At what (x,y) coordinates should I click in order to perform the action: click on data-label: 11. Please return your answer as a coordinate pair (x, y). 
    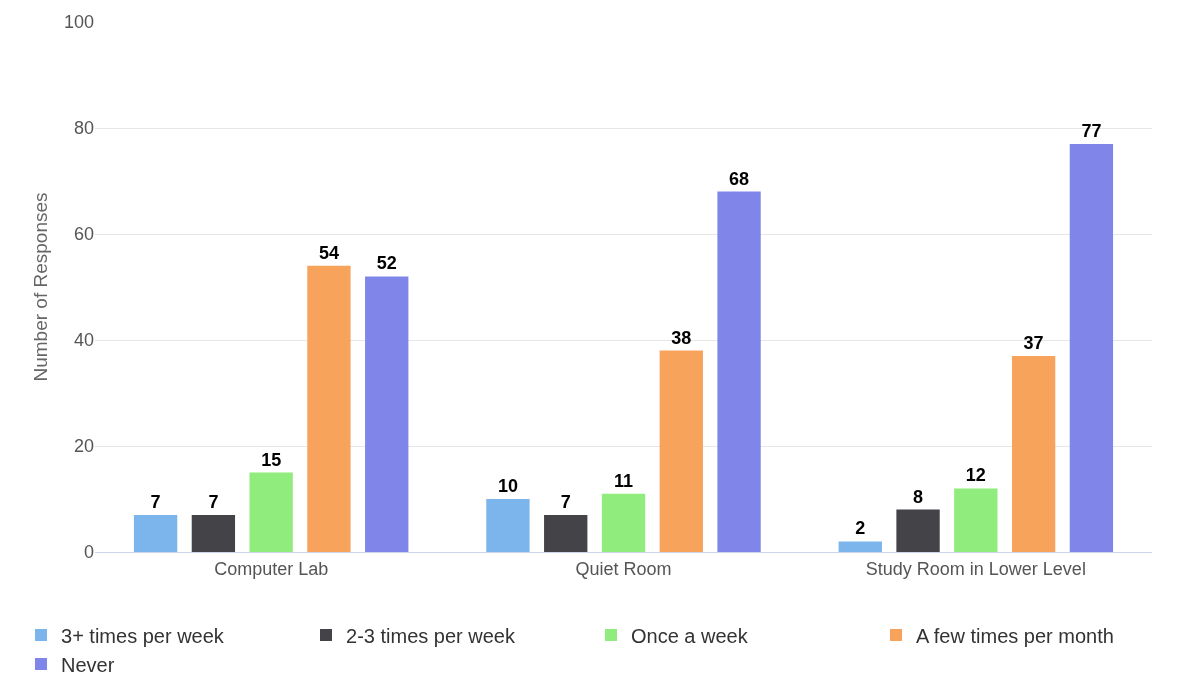
    Looking at the image, I should click on (623, 480).